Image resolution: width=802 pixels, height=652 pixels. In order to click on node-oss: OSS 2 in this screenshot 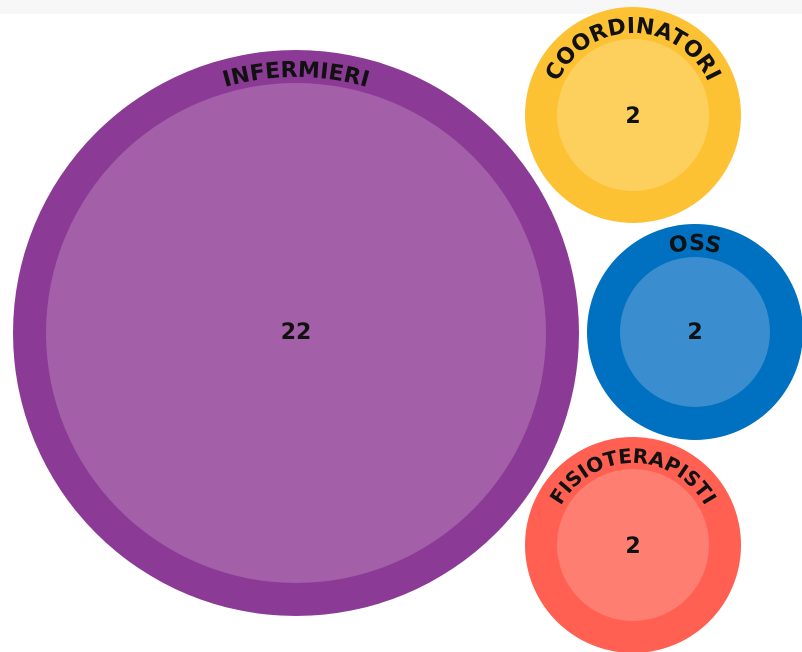, I will do `click(694, 332)`.